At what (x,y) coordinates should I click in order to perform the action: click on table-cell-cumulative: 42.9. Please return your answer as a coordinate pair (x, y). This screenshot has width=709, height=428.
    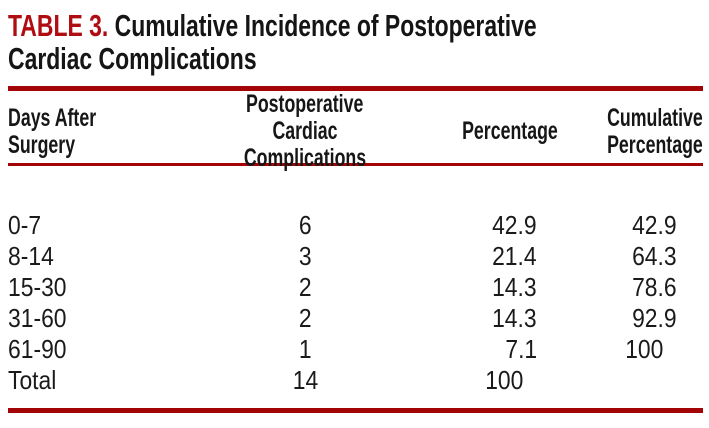
    Looking at the image, I should click on (630, 225).